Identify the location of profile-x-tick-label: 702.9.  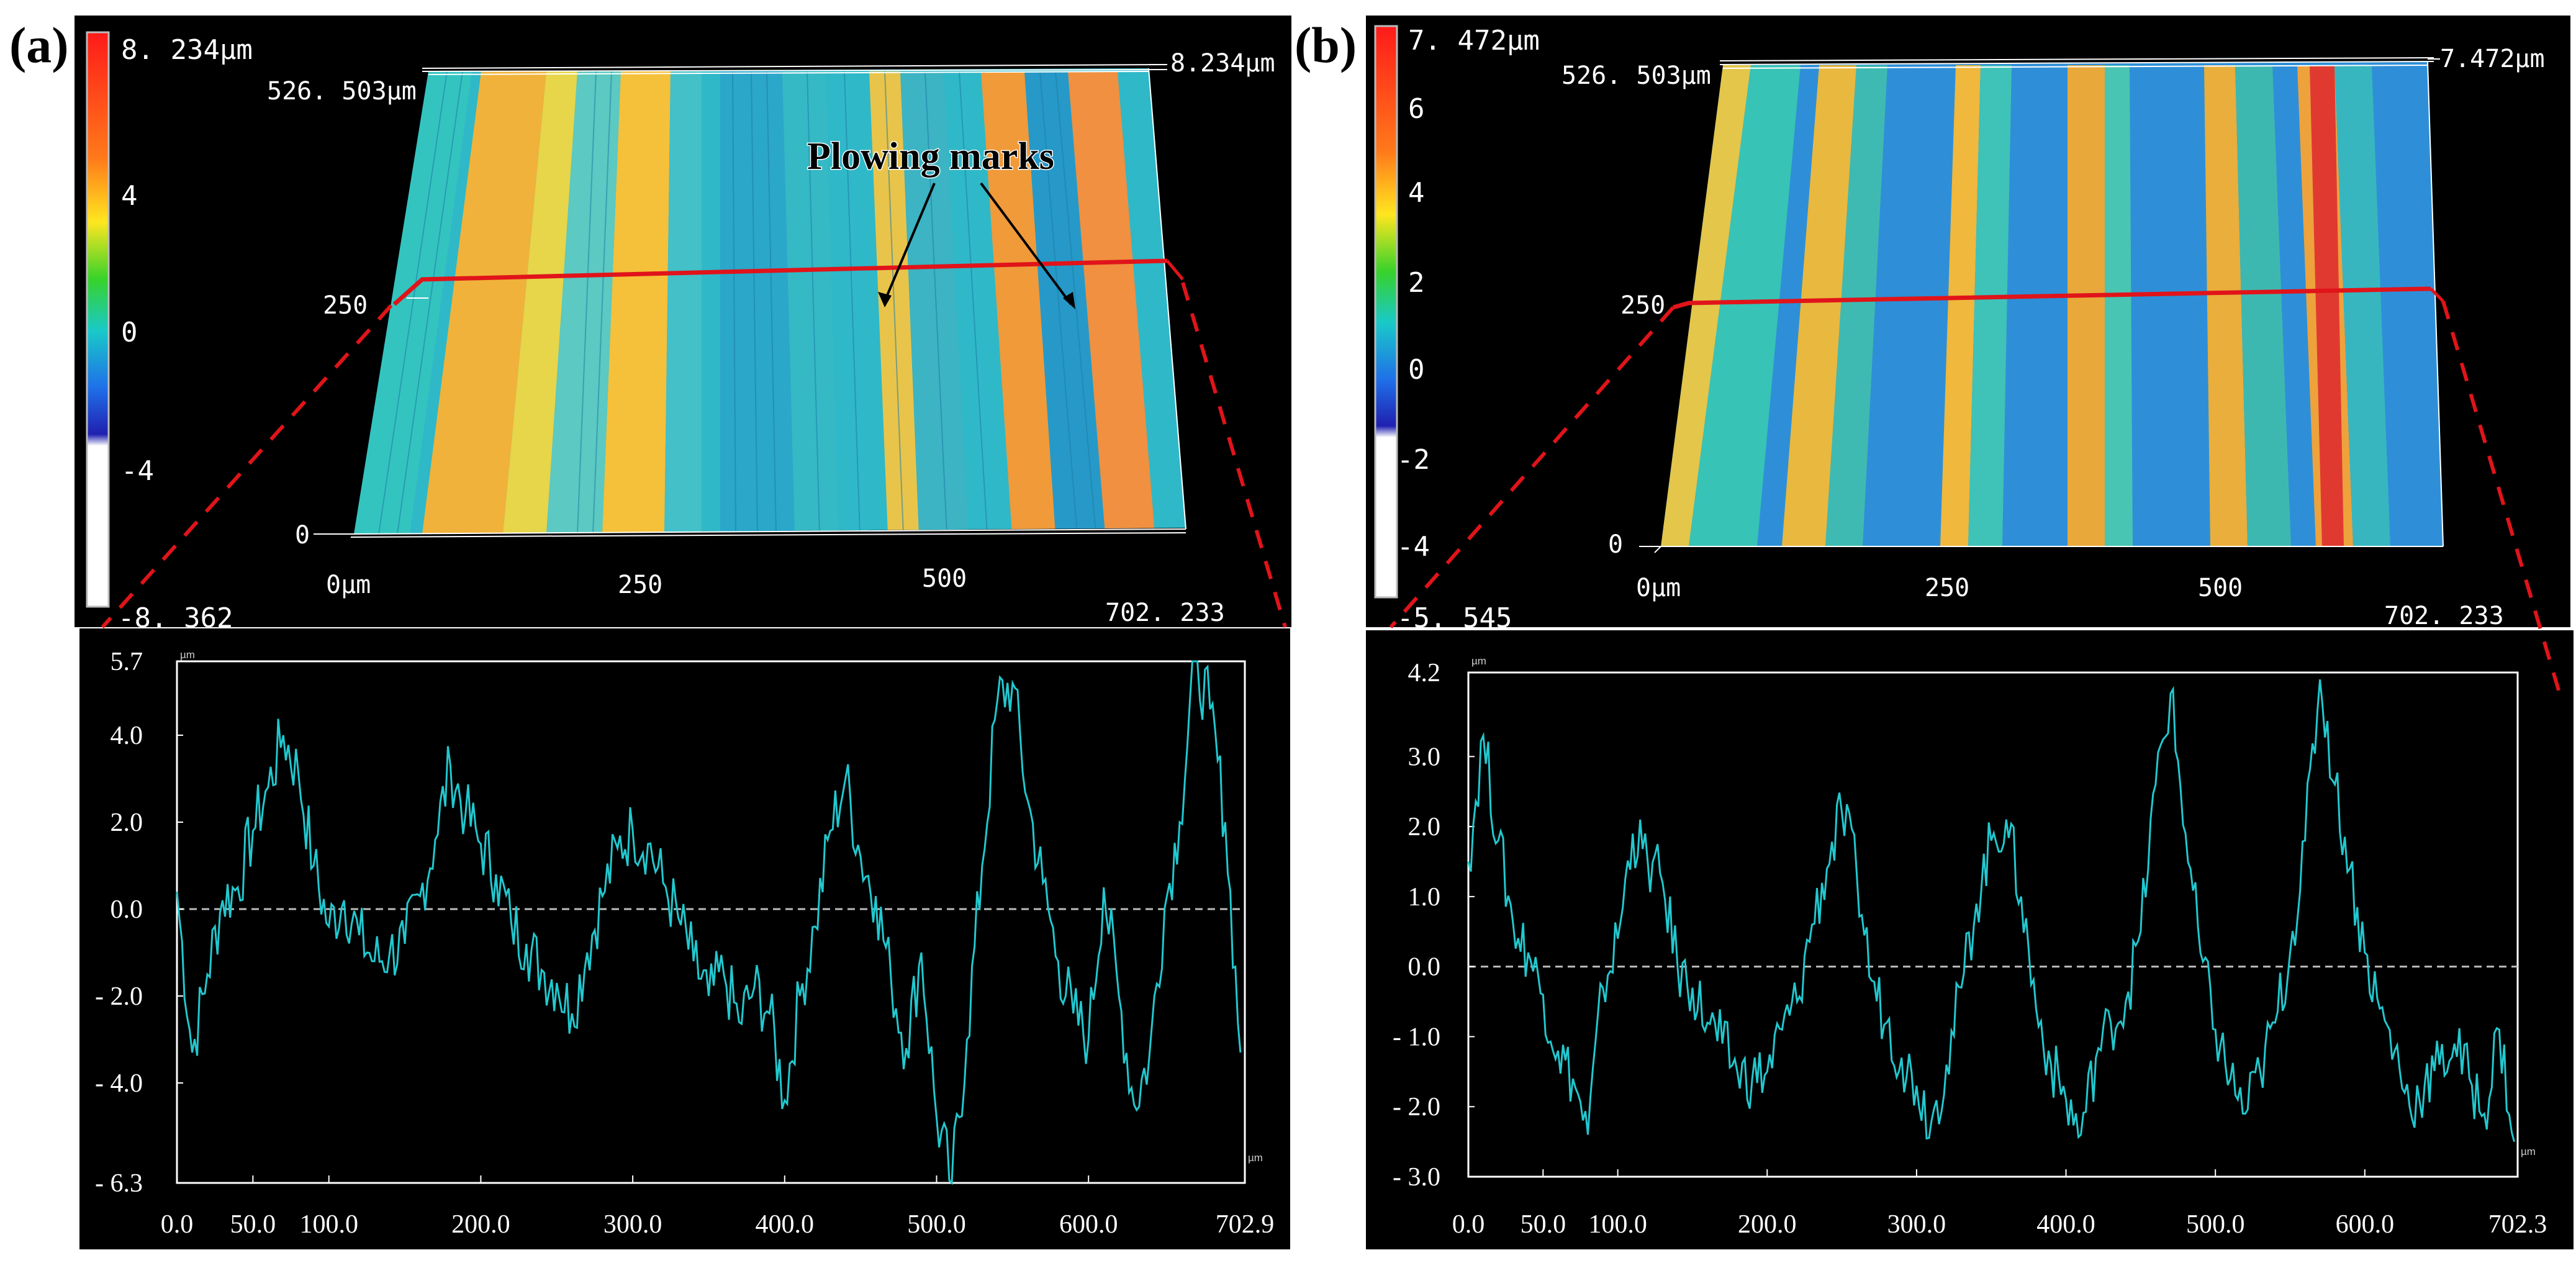
(1245, 1224).